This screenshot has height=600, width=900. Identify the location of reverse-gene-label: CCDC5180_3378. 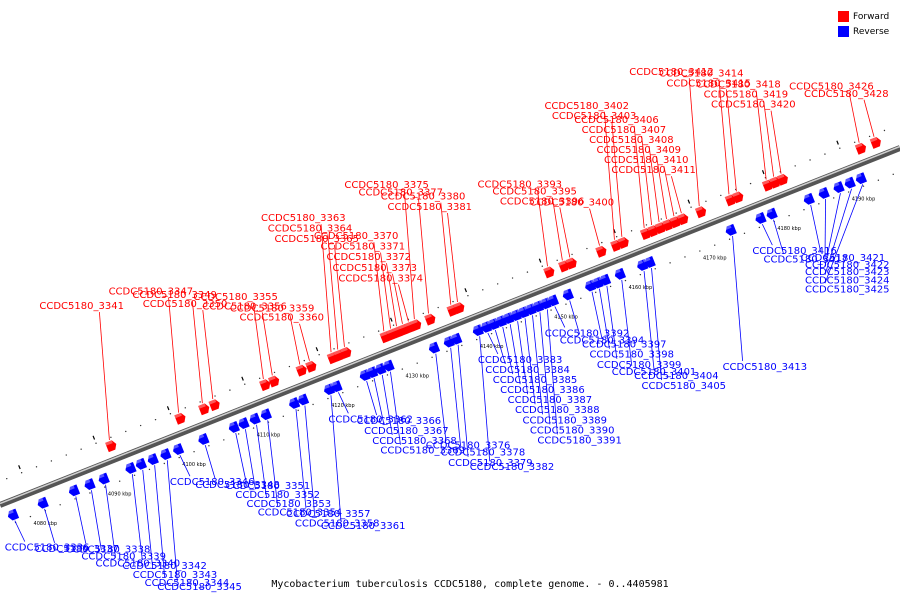
(483, 453).